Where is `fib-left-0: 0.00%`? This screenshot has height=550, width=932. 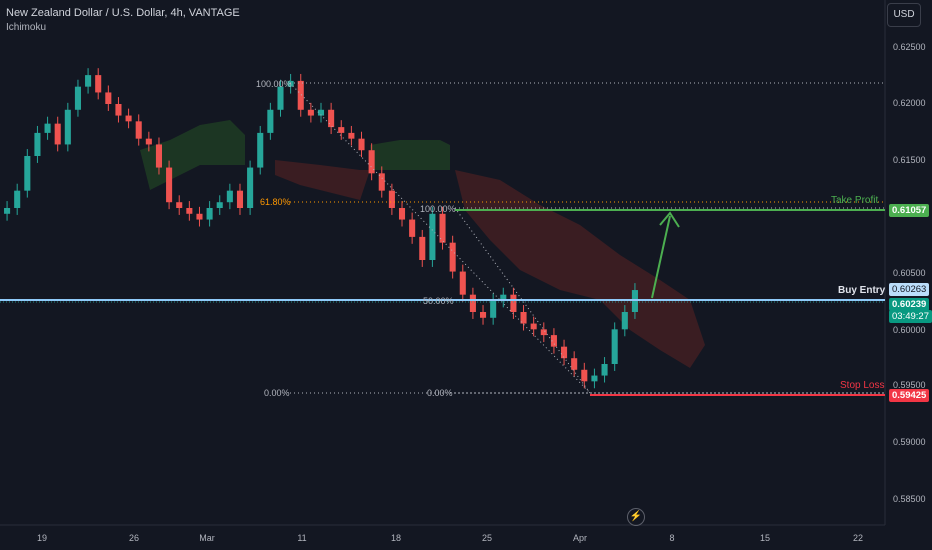
fib-left-0: 0.00% is located at coordinates (277, 393).